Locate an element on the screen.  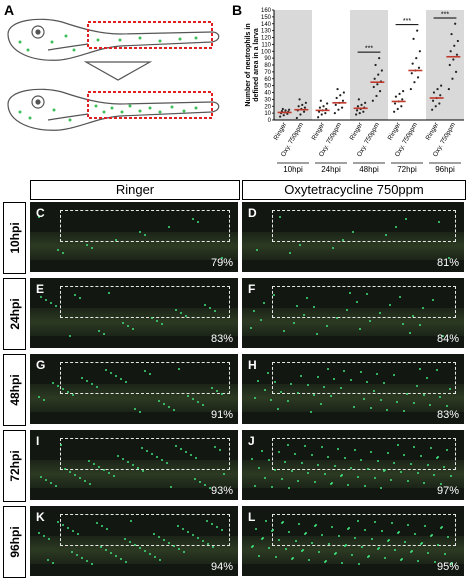
panel-letter: J is located at coordinates (251, 441).